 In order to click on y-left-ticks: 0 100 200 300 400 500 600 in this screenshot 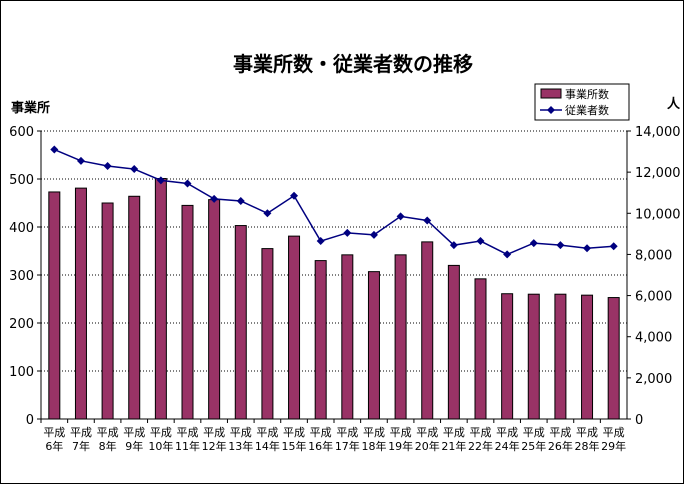, I will do `click(25, 276)`.